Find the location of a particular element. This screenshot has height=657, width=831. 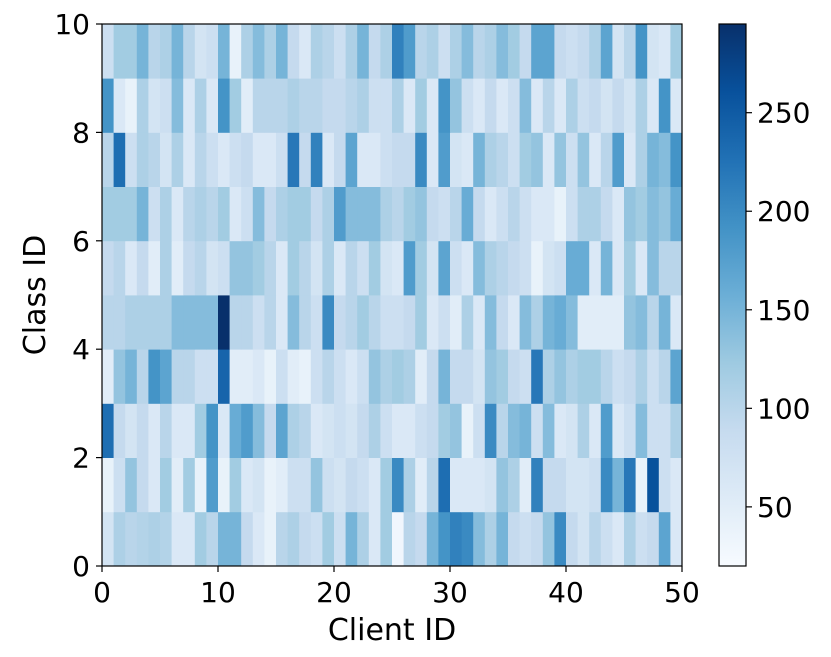

x-axis-ticks: 0 10 20 30 40 50 is located at coordinates (396, 587).